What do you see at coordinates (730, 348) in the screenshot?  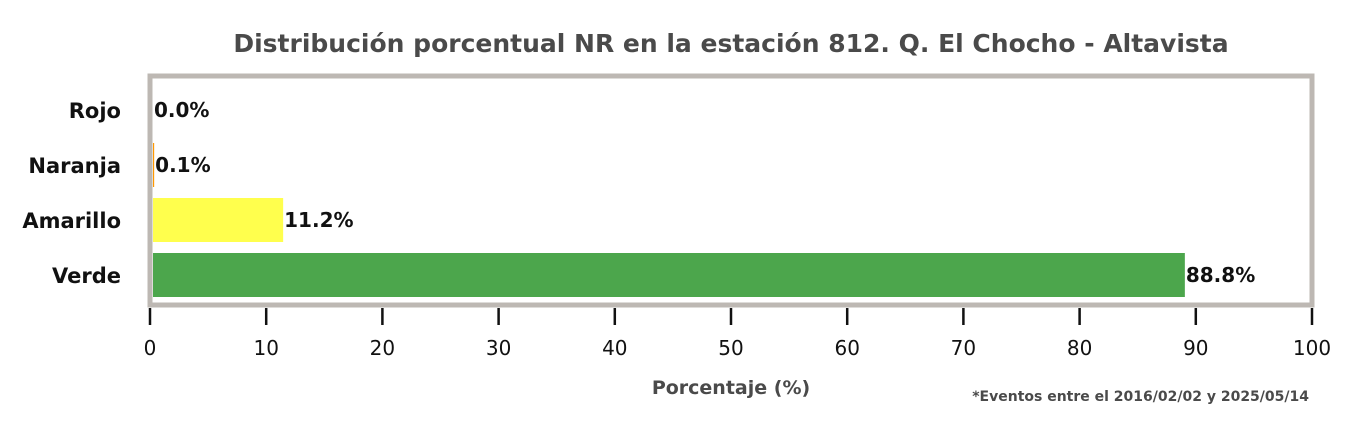 I see `x-tick-label: 50` at bounding box center [730, 348].